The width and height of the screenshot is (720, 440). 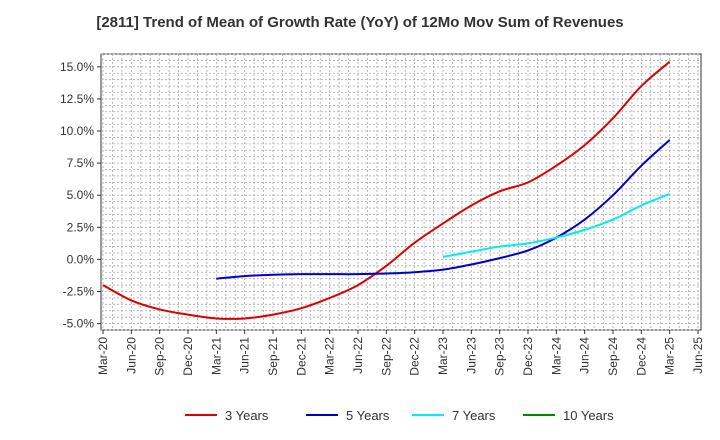 What do you see at coordinates (81, 227) in the screenshot?
I see `y-tick-label: 2.5%` at bounding box center [81, 227].